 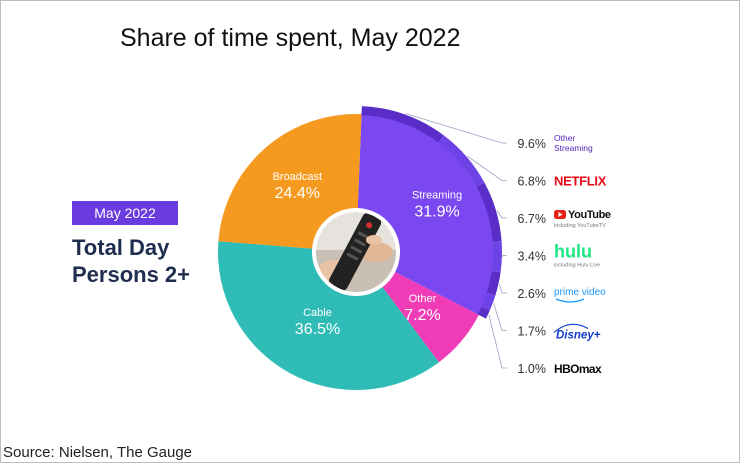 I want to click on value-hulu: 3.4%, so click(x=532, y=257).